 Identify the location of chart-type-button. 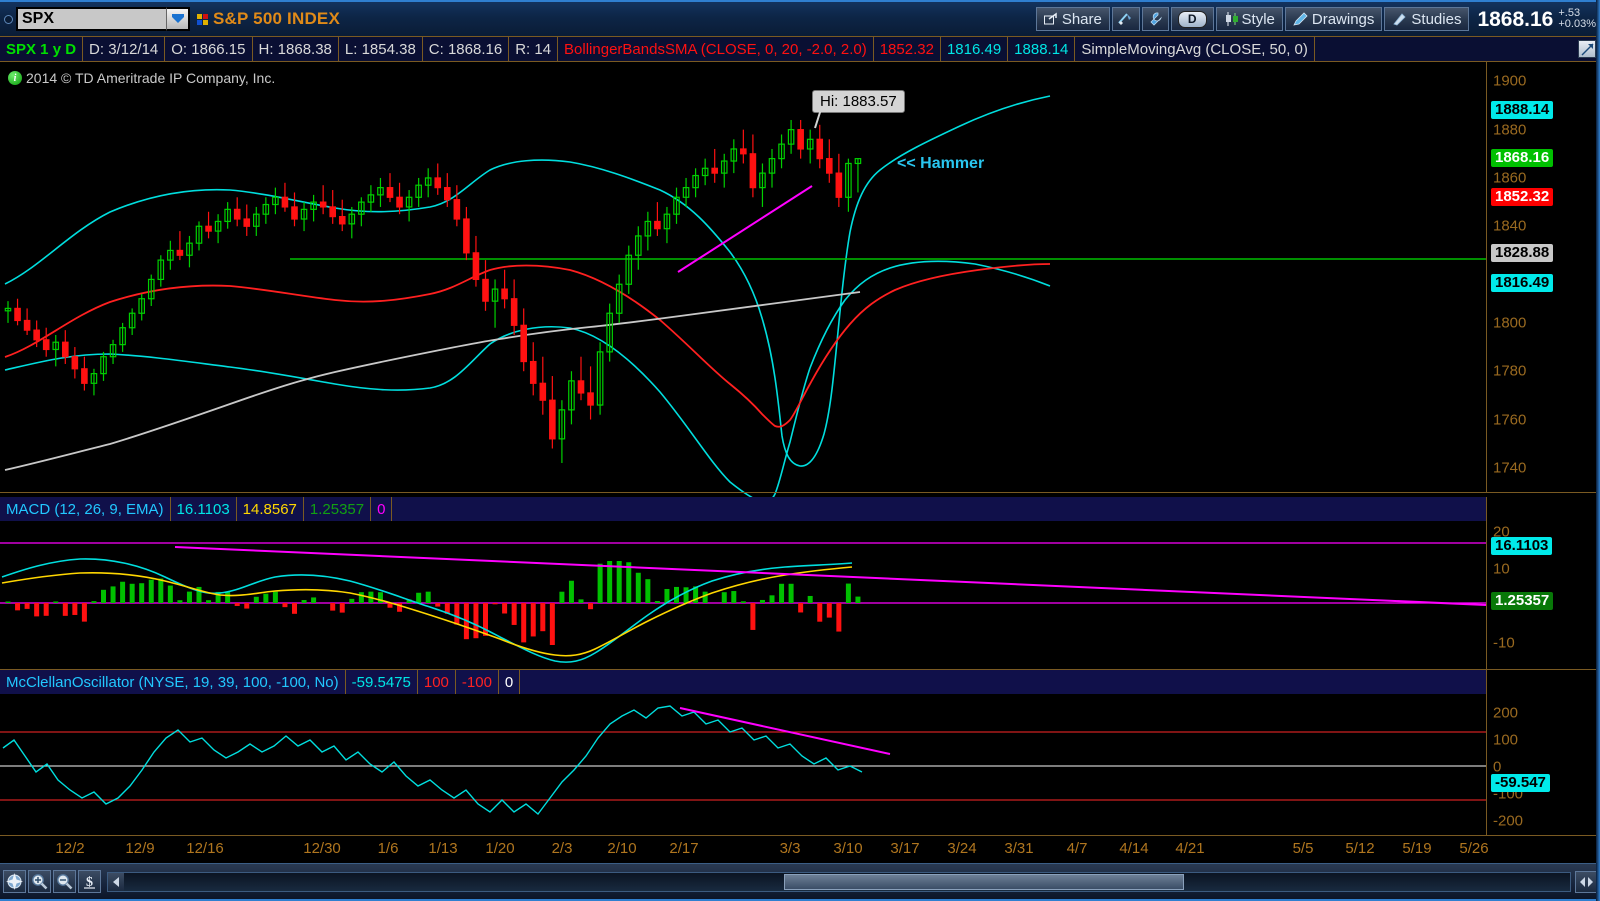
(1125, 19).